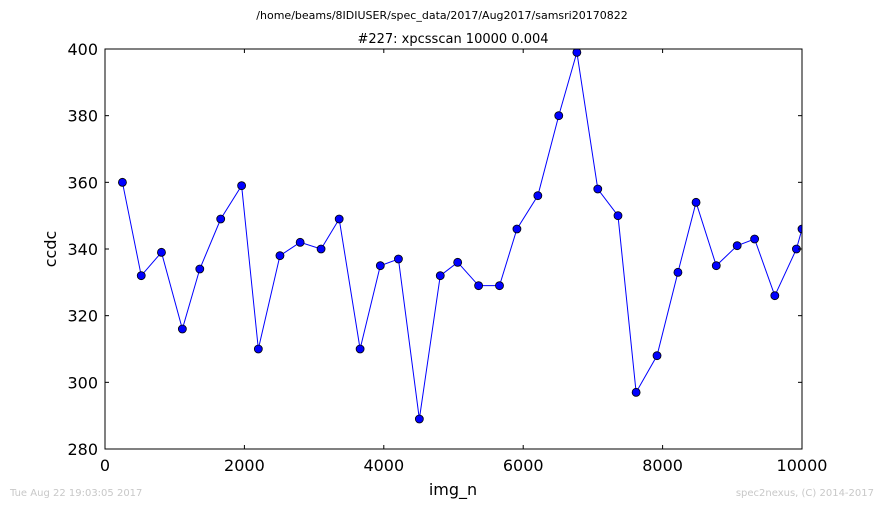 The image size is (884, 509). Describe the element at coordinates (82, 382) in the screenshot. I see `y-tick-label: 300` at that location.